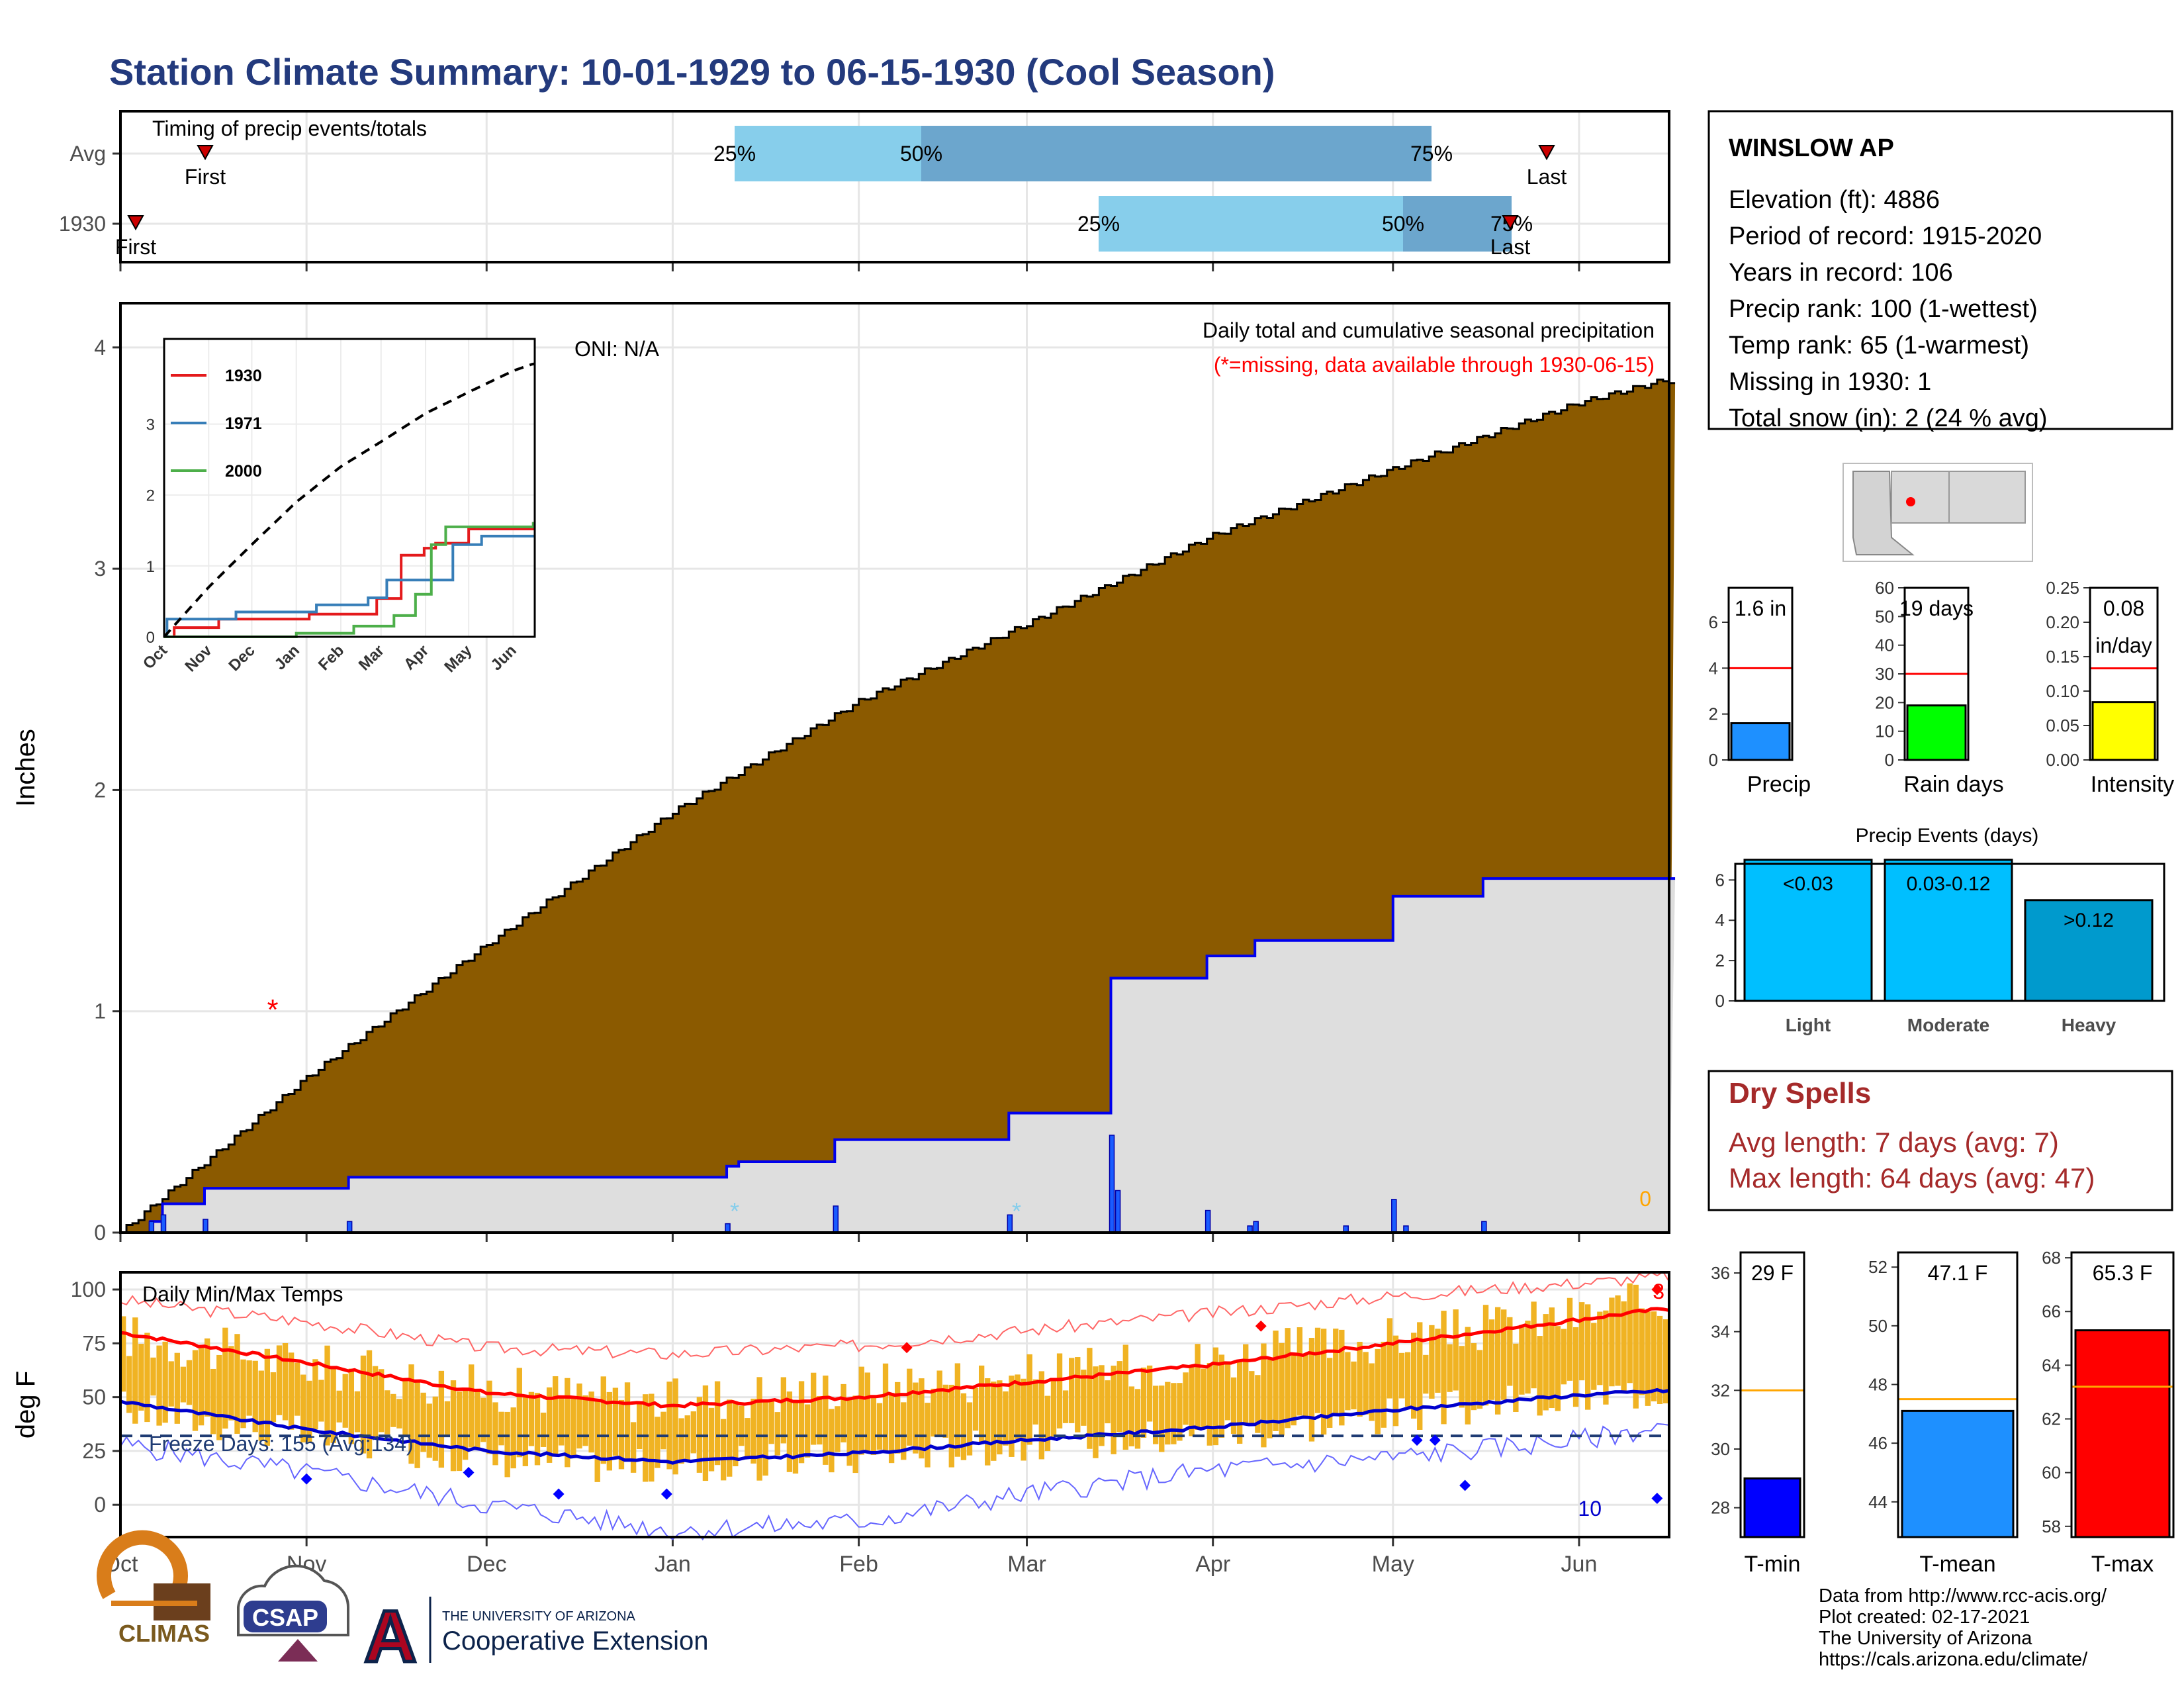 The height and width of the screenshot is (1688, 2184). I want to click on summary-bar-value: 1.6 in, so click(1760, 608).